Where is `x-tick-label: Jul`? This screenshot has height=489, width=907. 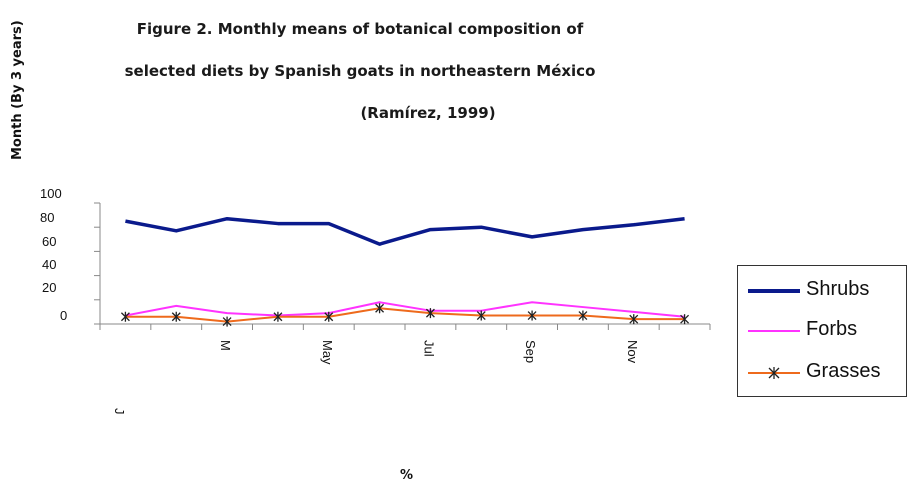 x-tick-label: Jul is located at coordinates (428, 348).